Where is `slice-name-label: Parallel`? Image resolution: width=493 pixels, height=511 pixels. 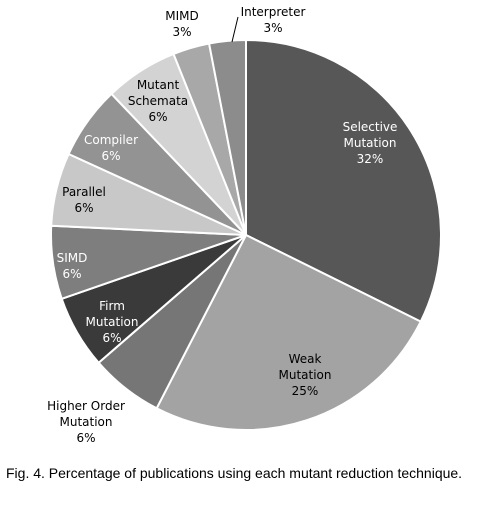 slice-name-label: Parallel is located at coordinates (84, 192).